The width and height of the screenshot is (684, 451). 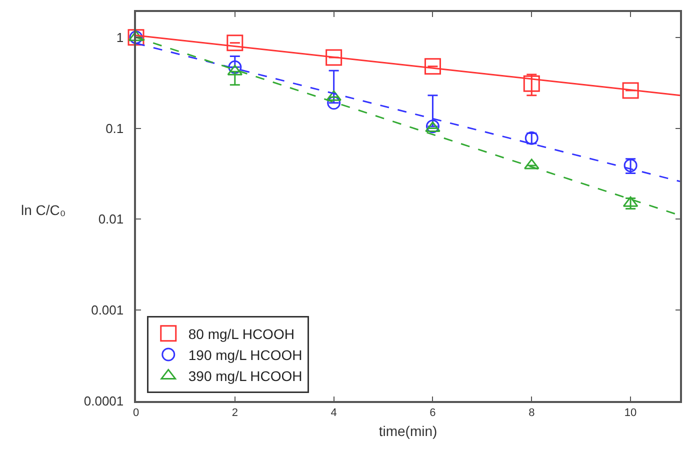 I want to click on x-tick-label: 8, so click(x=531, y=412).